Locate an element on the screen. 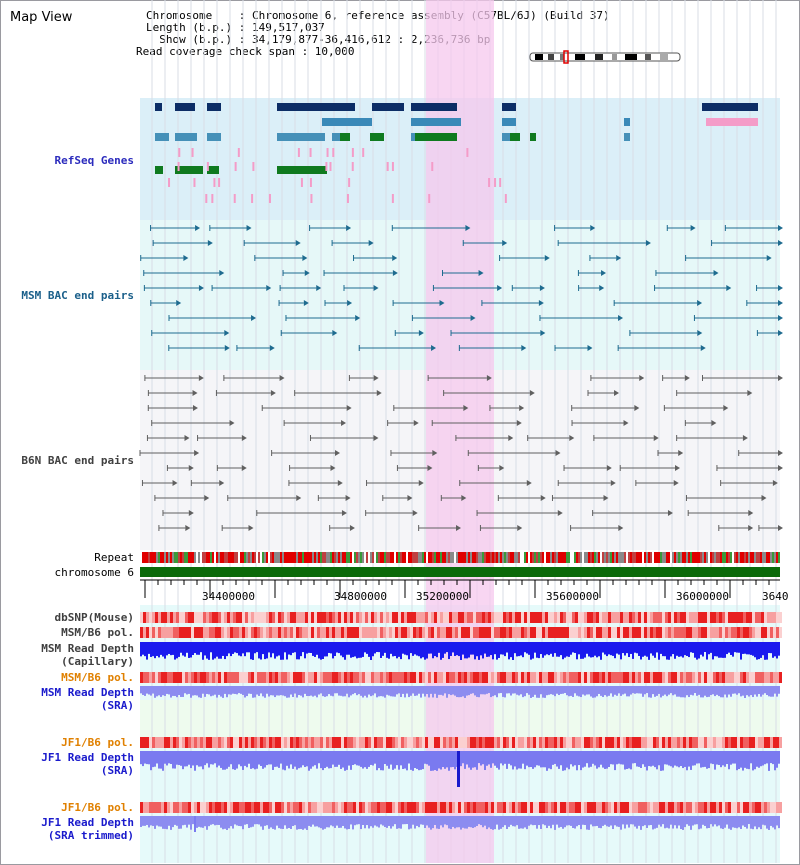 The width and height of the screenshot is (800, 865). chromosome-bar is located at coordinates (460, 572).